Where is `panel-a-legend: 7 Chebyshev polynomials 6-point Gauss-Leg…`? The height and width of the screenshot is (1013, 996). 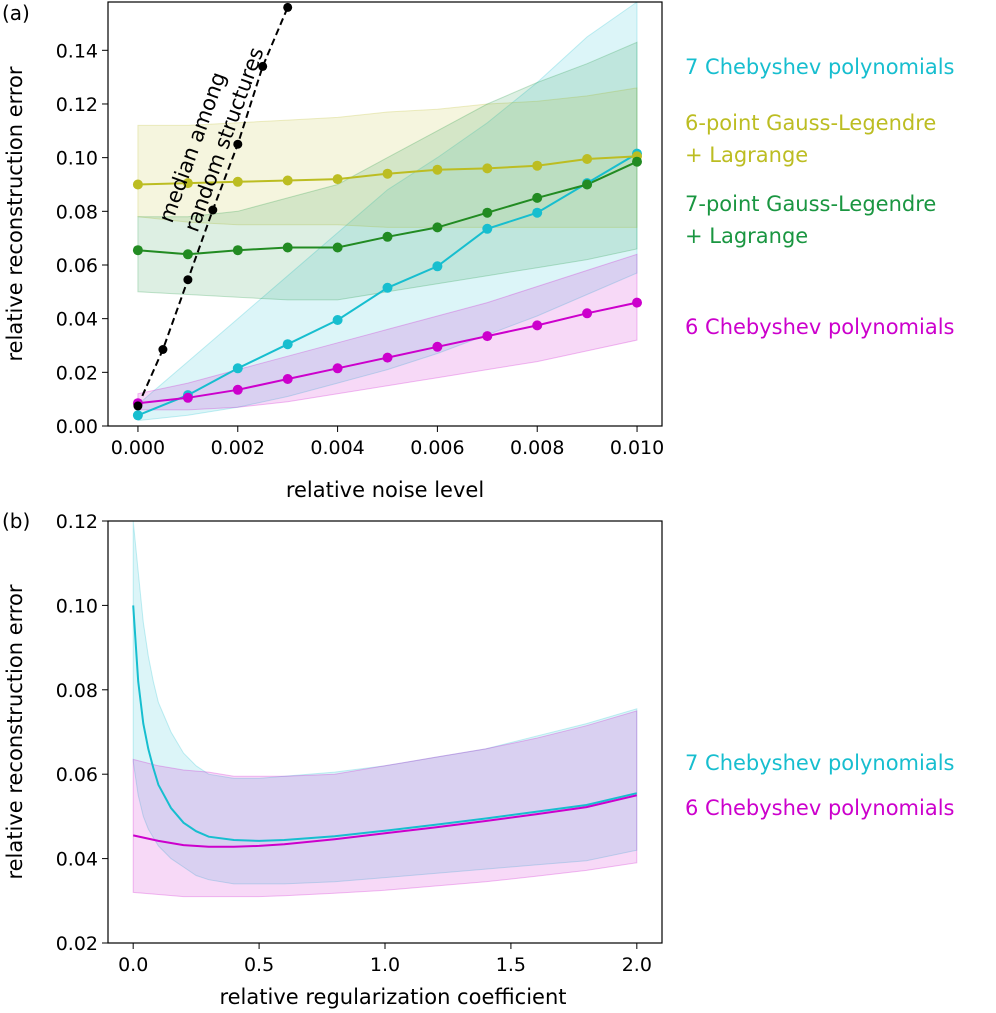 panel-a-legend: 7 Chebyshev polynomials 6-point Gauss-Leg… is located at coordinates (820, 197).